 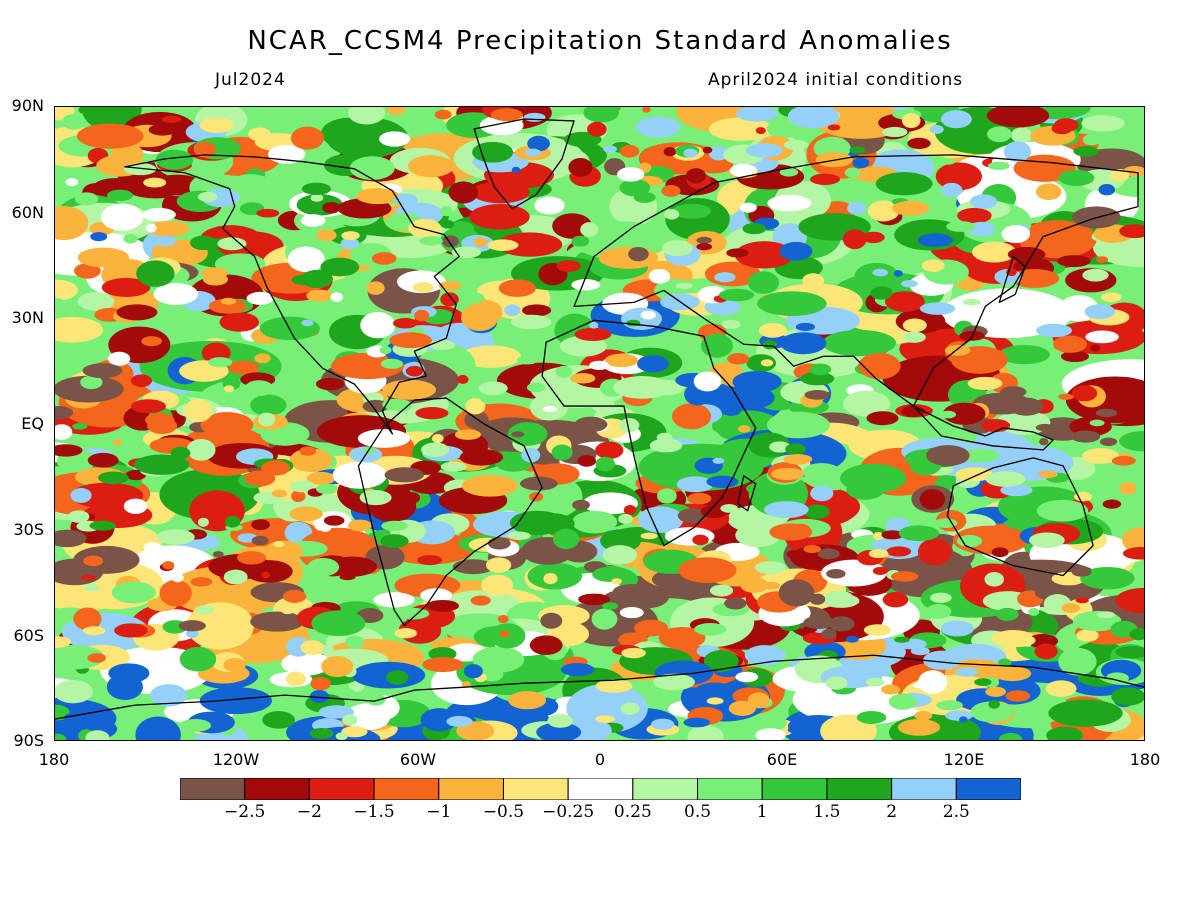 I want to click on colorbar-tick-label: −1, so click(x=439, y=812).